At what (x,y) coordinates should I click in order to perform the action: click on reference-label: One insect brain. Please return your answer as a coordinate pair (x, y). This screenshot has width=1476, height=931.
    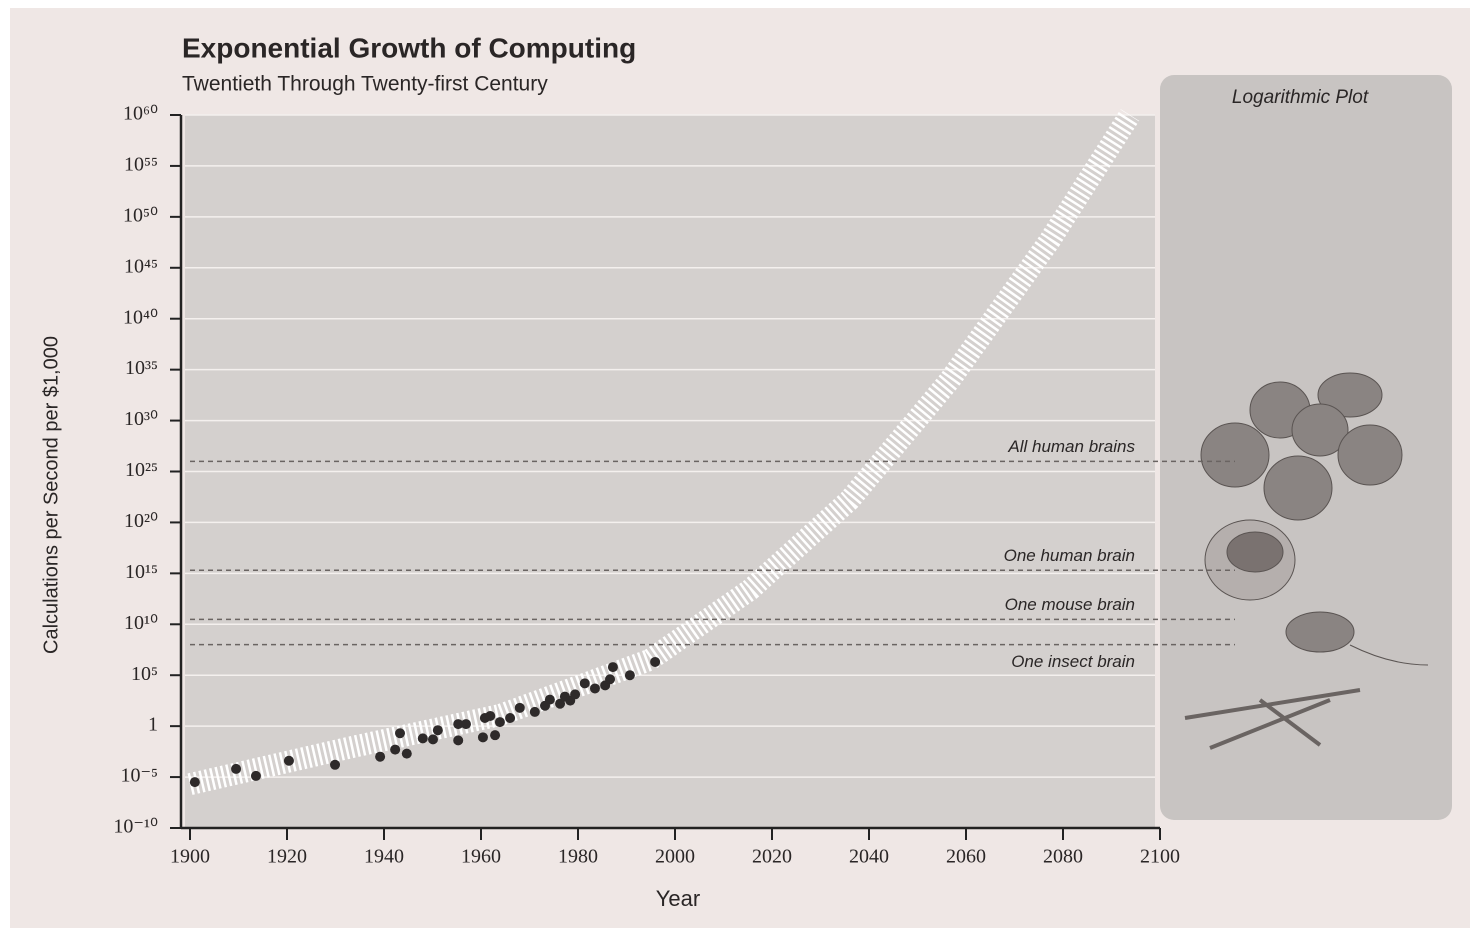
    Looking at the image, I should click on (1073, 661).